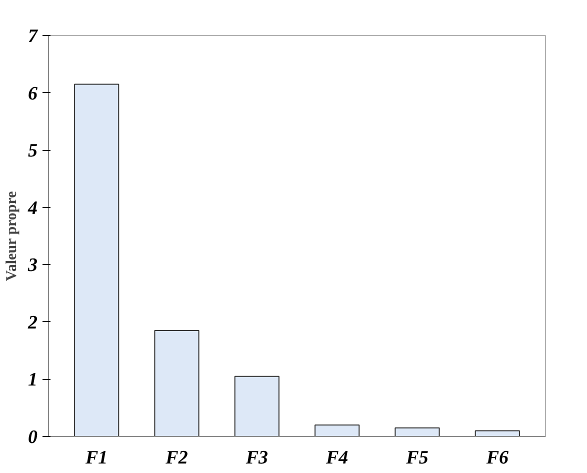  What do you see at coordinates (33, 380) in the screenshot?
I see `y-tick-label: 1` at bounding box center [33, 380].